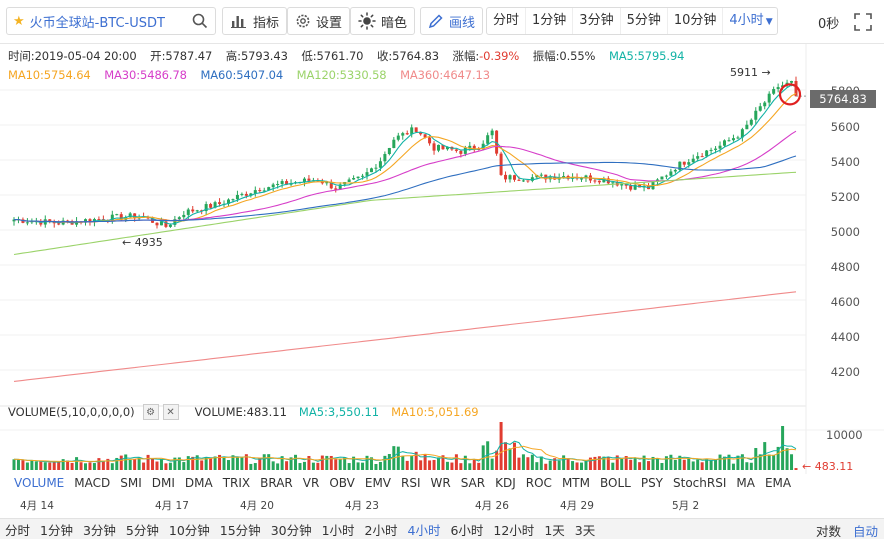 Image resolution: width=884 pixels, height=539 pixels. Describe the element at coordinates (440, 483) in the screenshot. I see `indicator-tab: WR` at that location.